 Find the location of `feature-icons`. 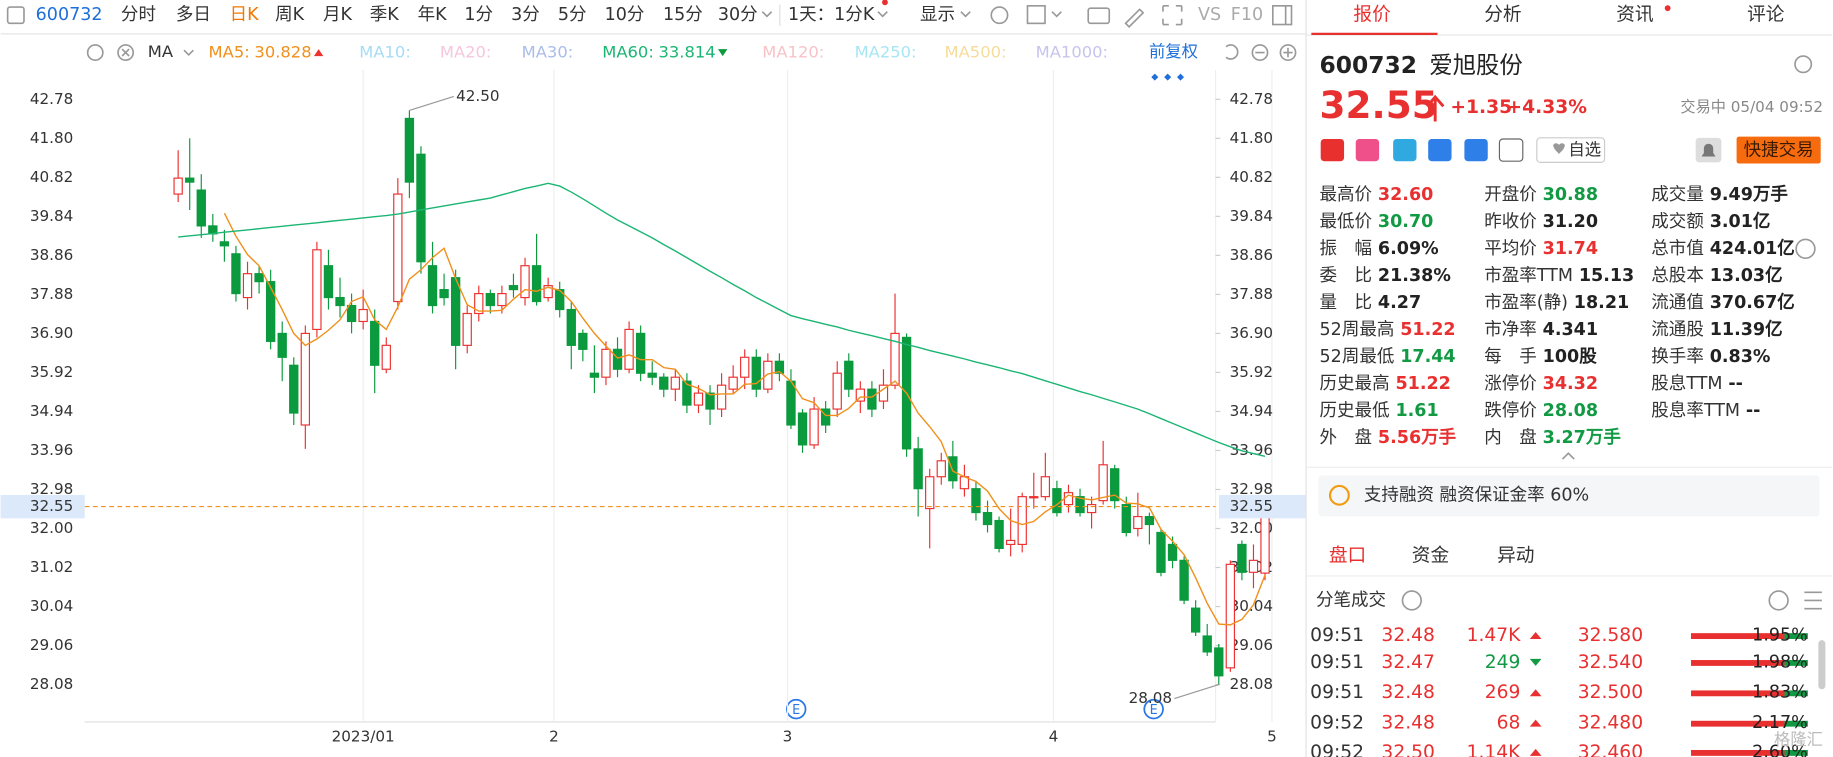

feature-icons is located at coordinates (1422, 150).